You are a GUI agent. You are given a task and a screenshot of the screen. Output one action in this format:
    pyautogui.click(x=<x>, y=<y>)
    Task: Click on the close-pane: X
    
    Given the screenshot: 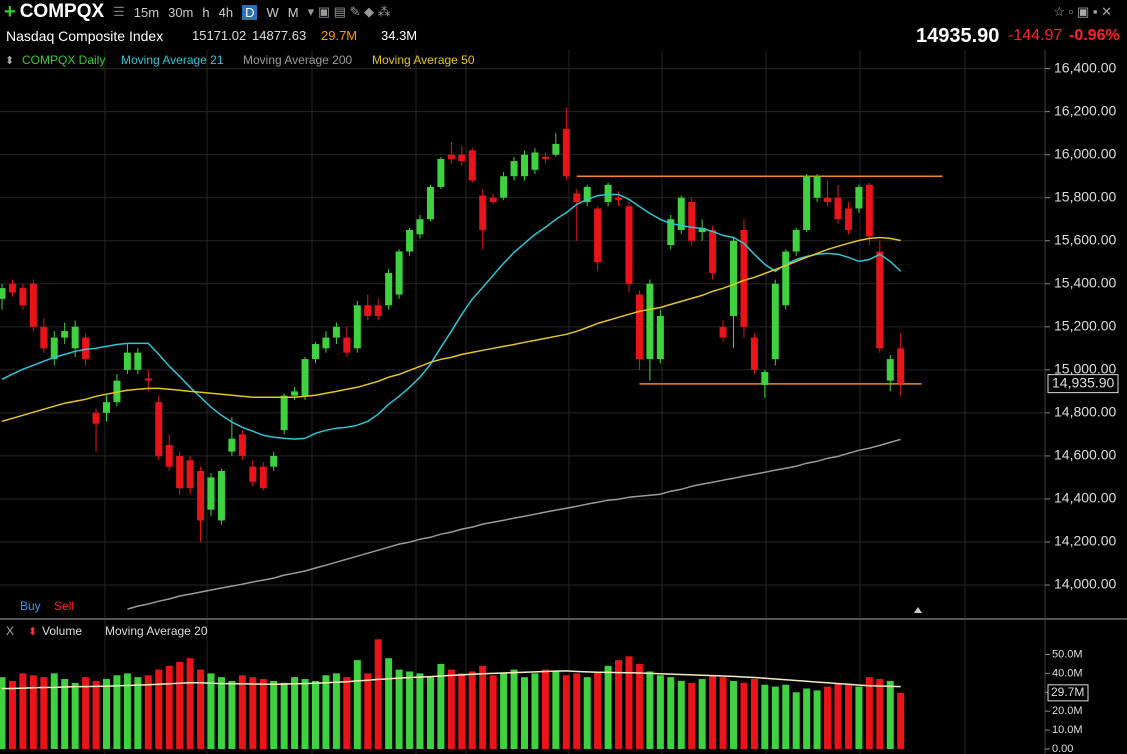 What is the action you would take?
    pyautogui.click(x=10, y=631)
    